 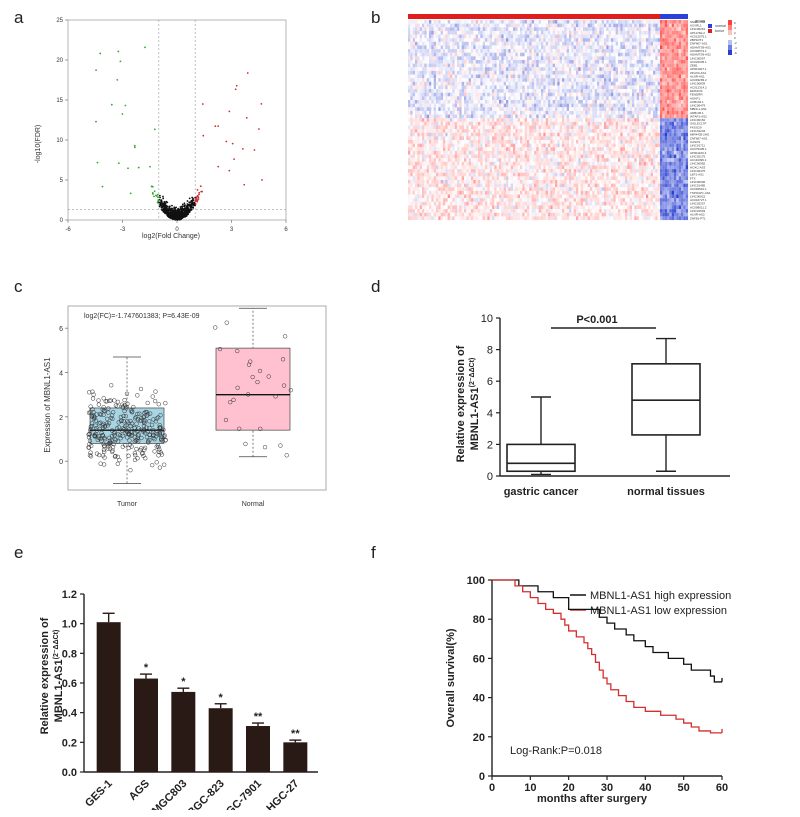 I want to click on heatmap-row-label: FENDRR, so click(x=696, y=95).